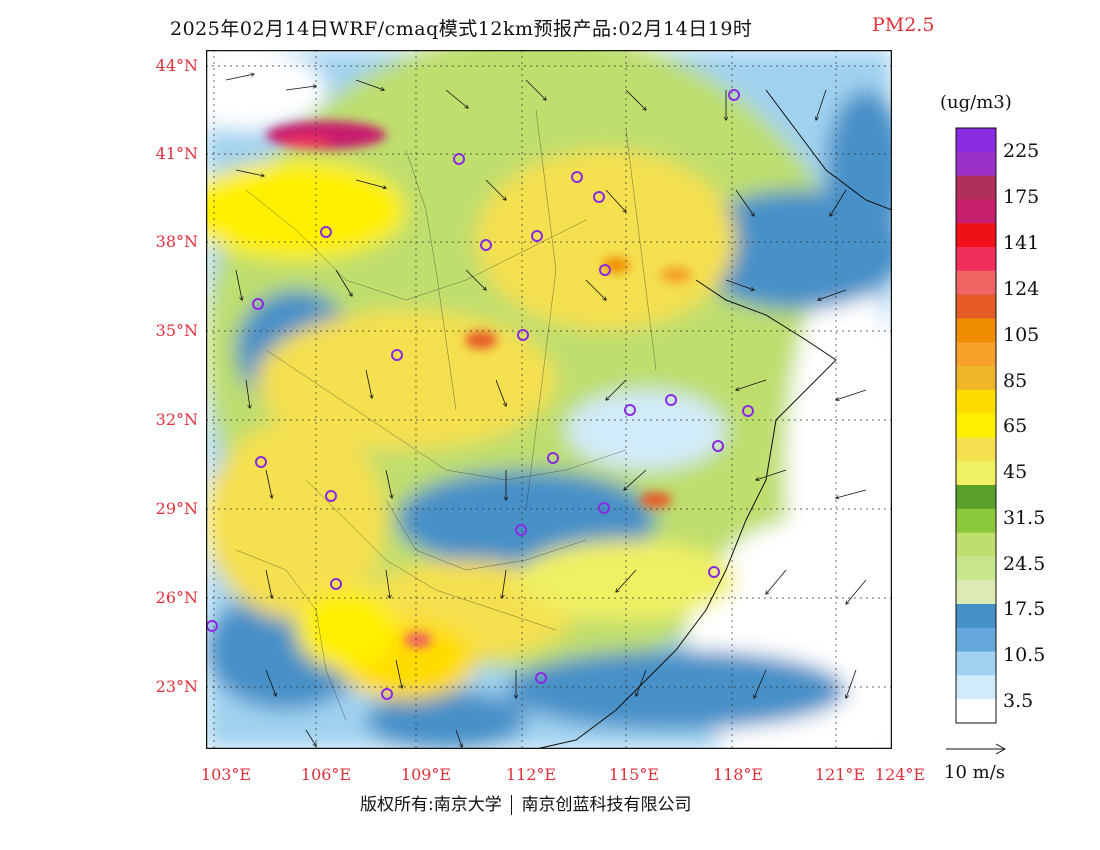 The width and height of the screenshot is (1100, 850). I want to click on title-main-text: 2025年02月14日WRF/cmaq模式12km预报产品:02月14日19时, so click(461, 29).